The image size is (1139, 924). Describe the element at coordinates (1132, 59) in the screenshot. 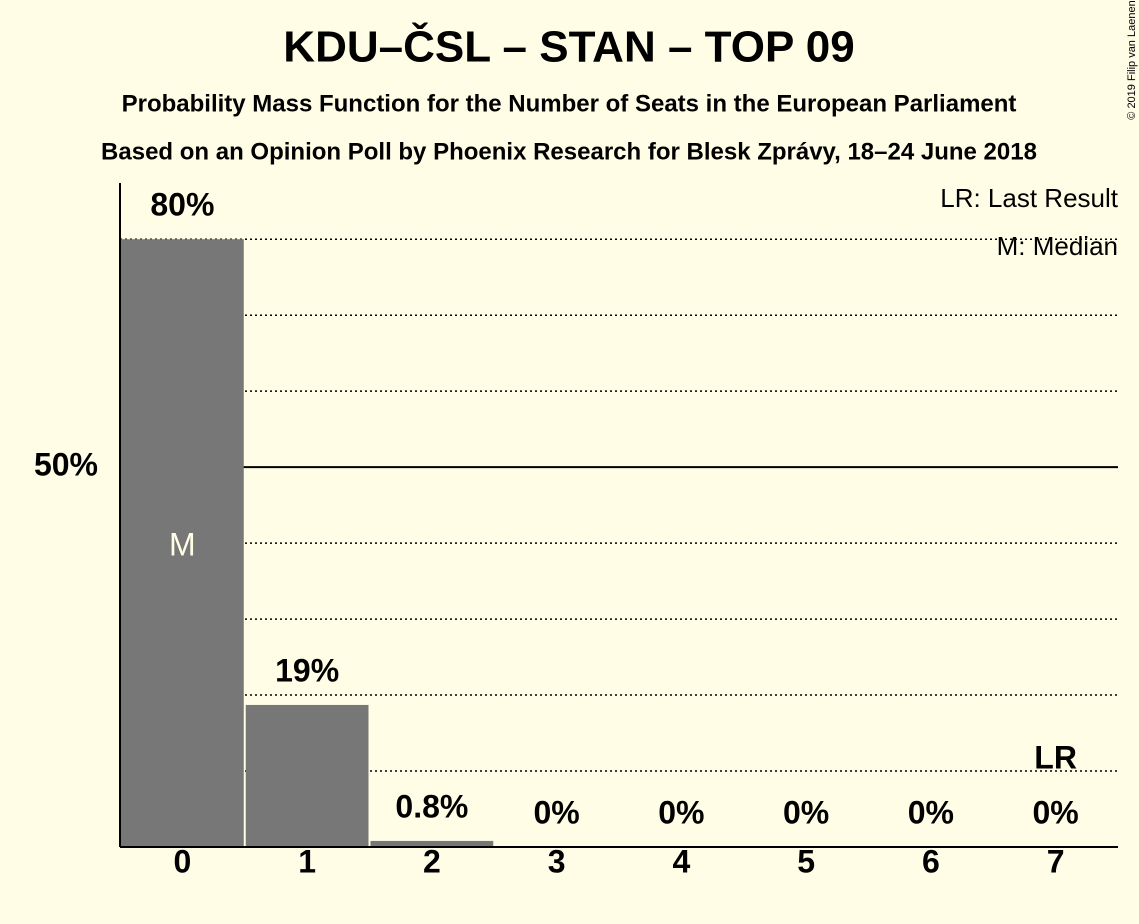

I see `copyright: © 2019 Filip van Laenen` at that location.